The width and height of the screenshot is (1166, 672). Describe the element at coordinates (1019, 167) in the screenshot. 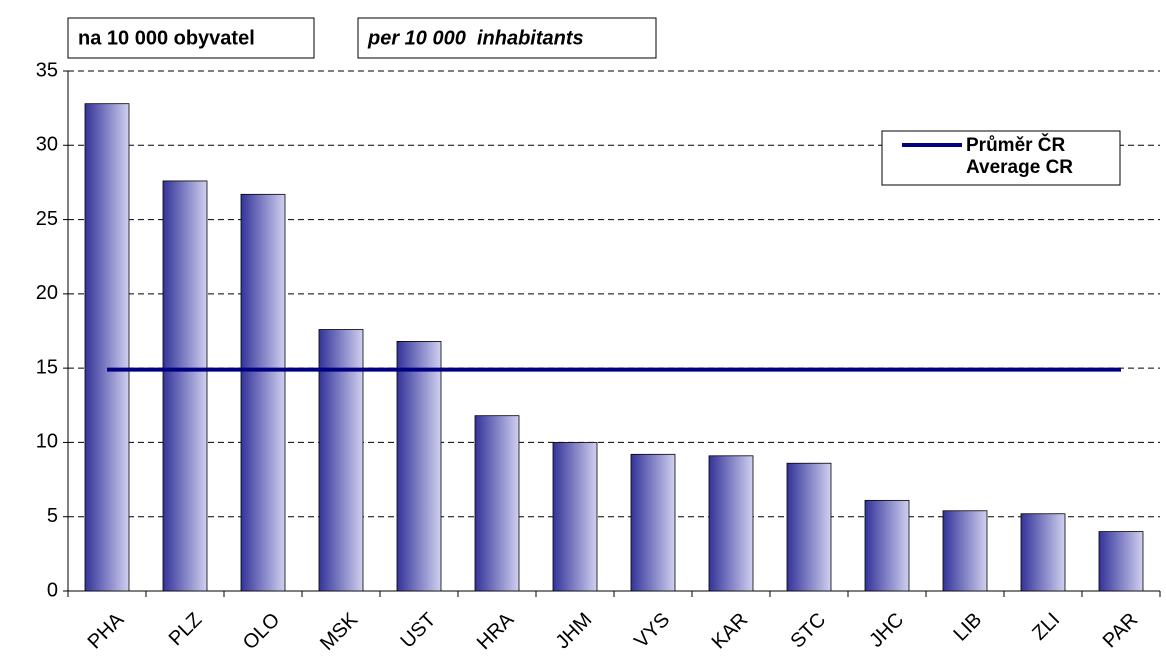

I see `legend-label: Average CR` at that location.